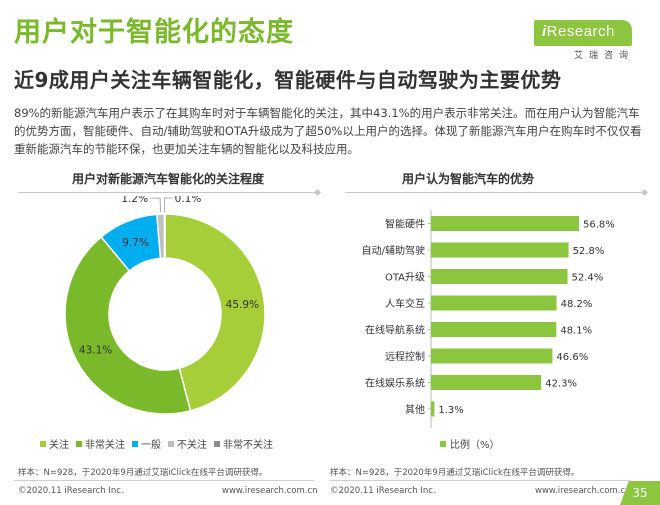  What do you see at coordinates (242, 305) in the screenshot?
I see `pie-label-0: 45.9%` at bounding box center [242, 305].